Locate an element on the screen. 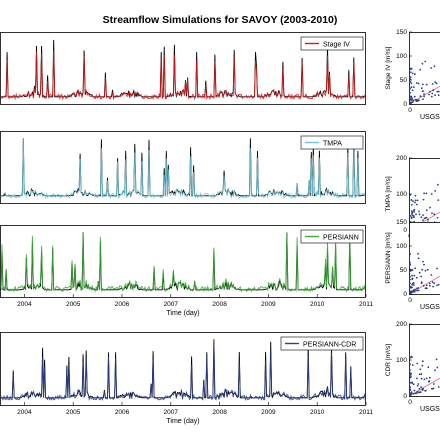 This screenshot has height=440, width=440. stage-iv-scatter-points is located at coordinates (424, 82).